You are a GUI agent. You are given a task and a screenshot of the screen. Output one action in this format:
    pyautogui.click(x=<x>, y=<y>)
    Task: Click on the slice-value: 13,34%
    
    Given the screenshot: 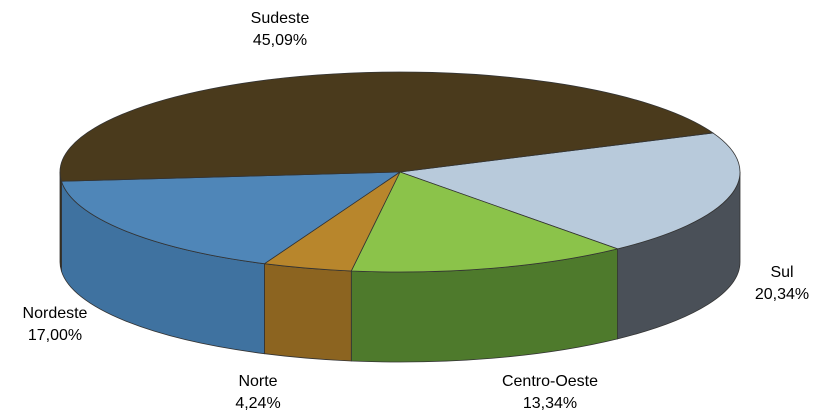 What is the action you would take?
    pyautogui.click(x=550, y=403)
    